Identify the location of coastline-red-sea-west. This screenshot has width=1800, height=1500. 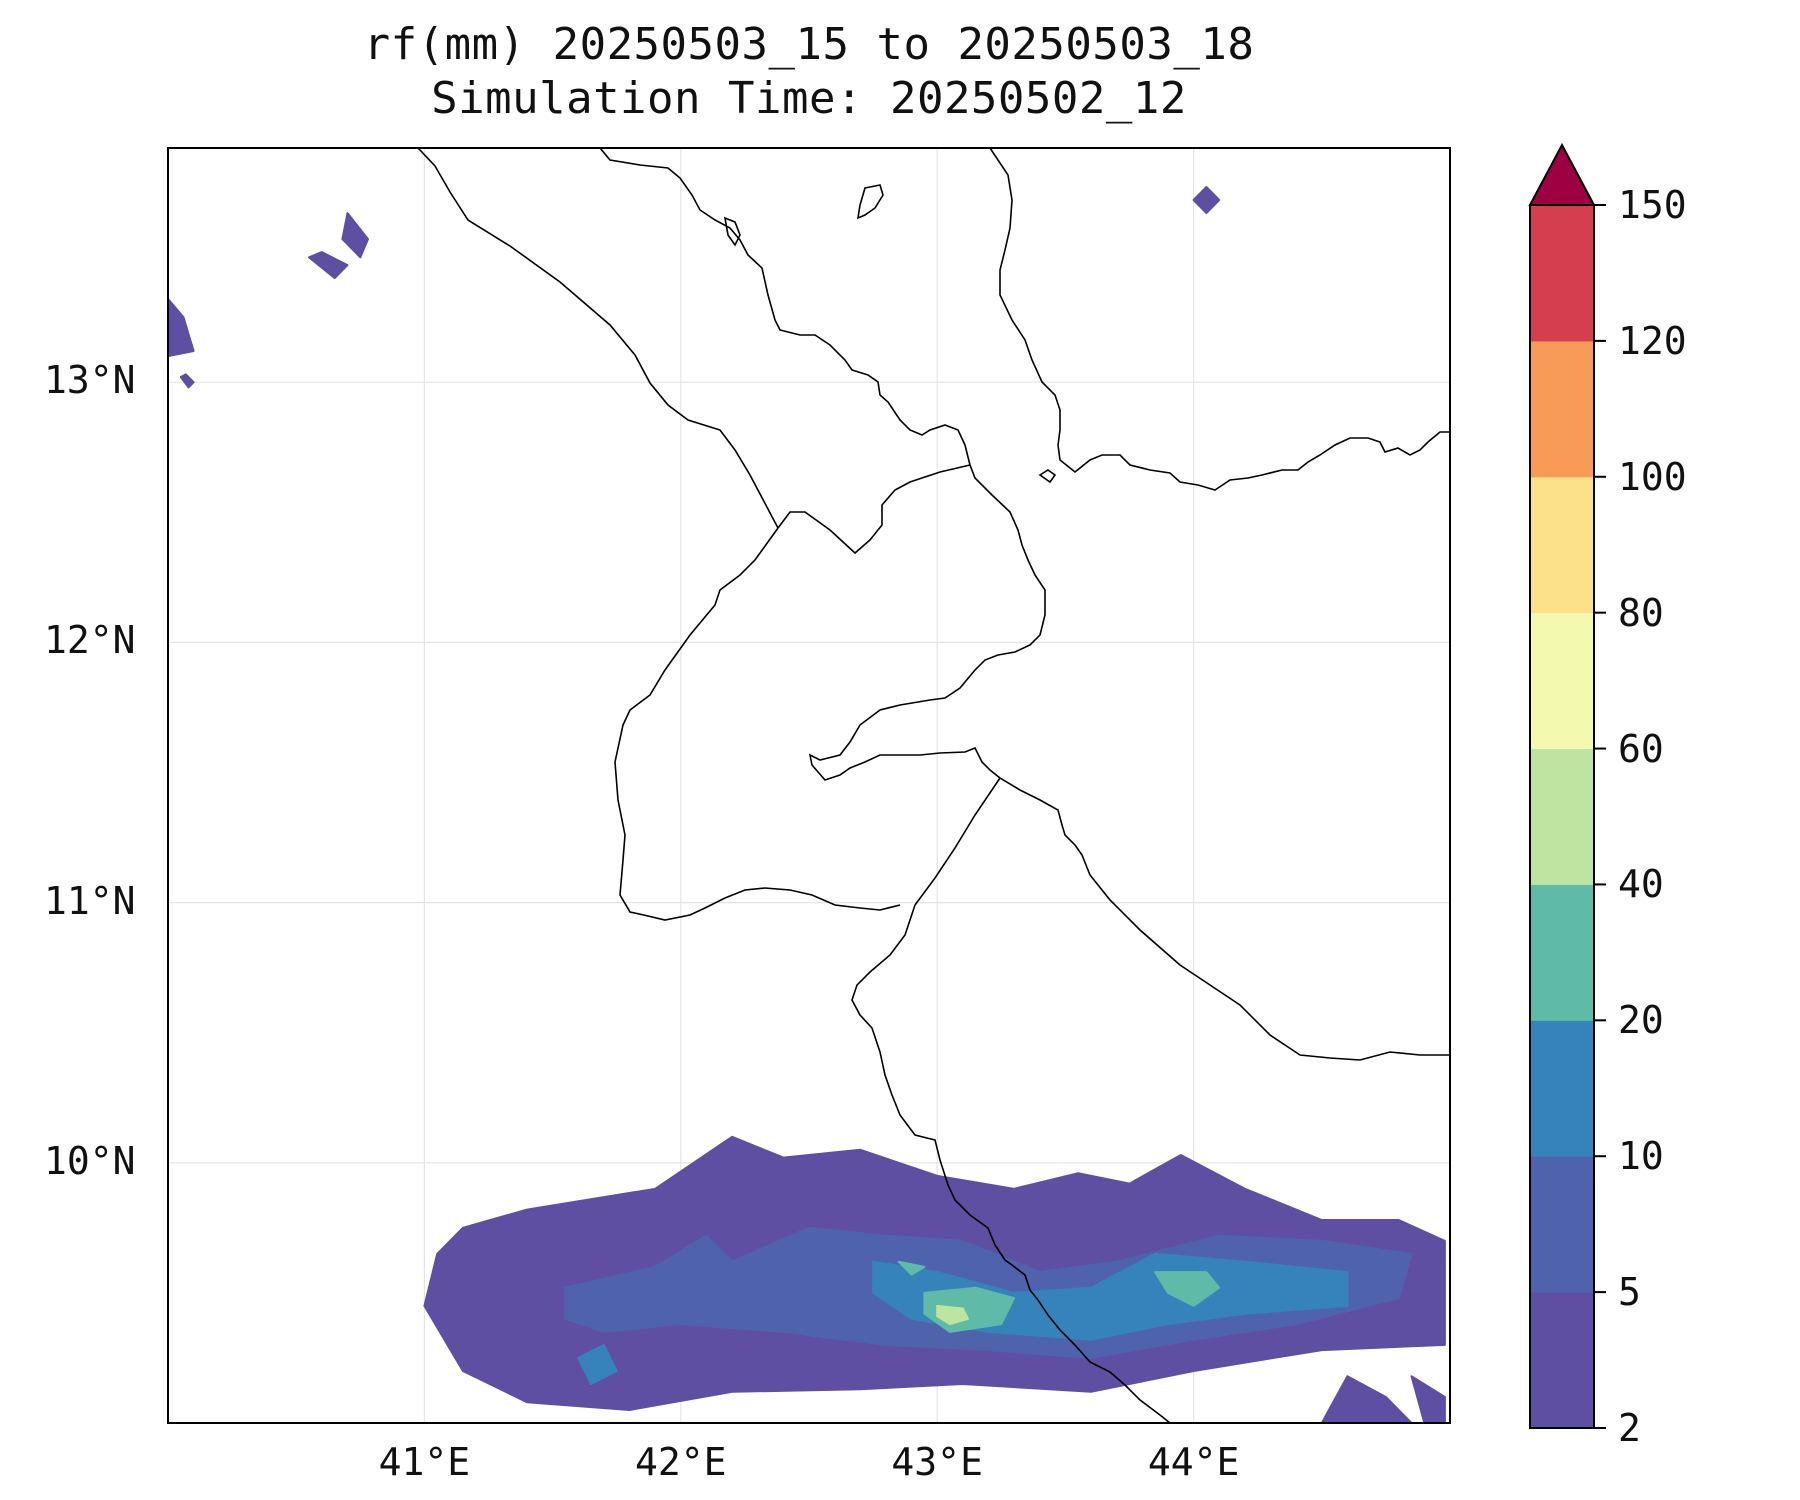
(598, 338).